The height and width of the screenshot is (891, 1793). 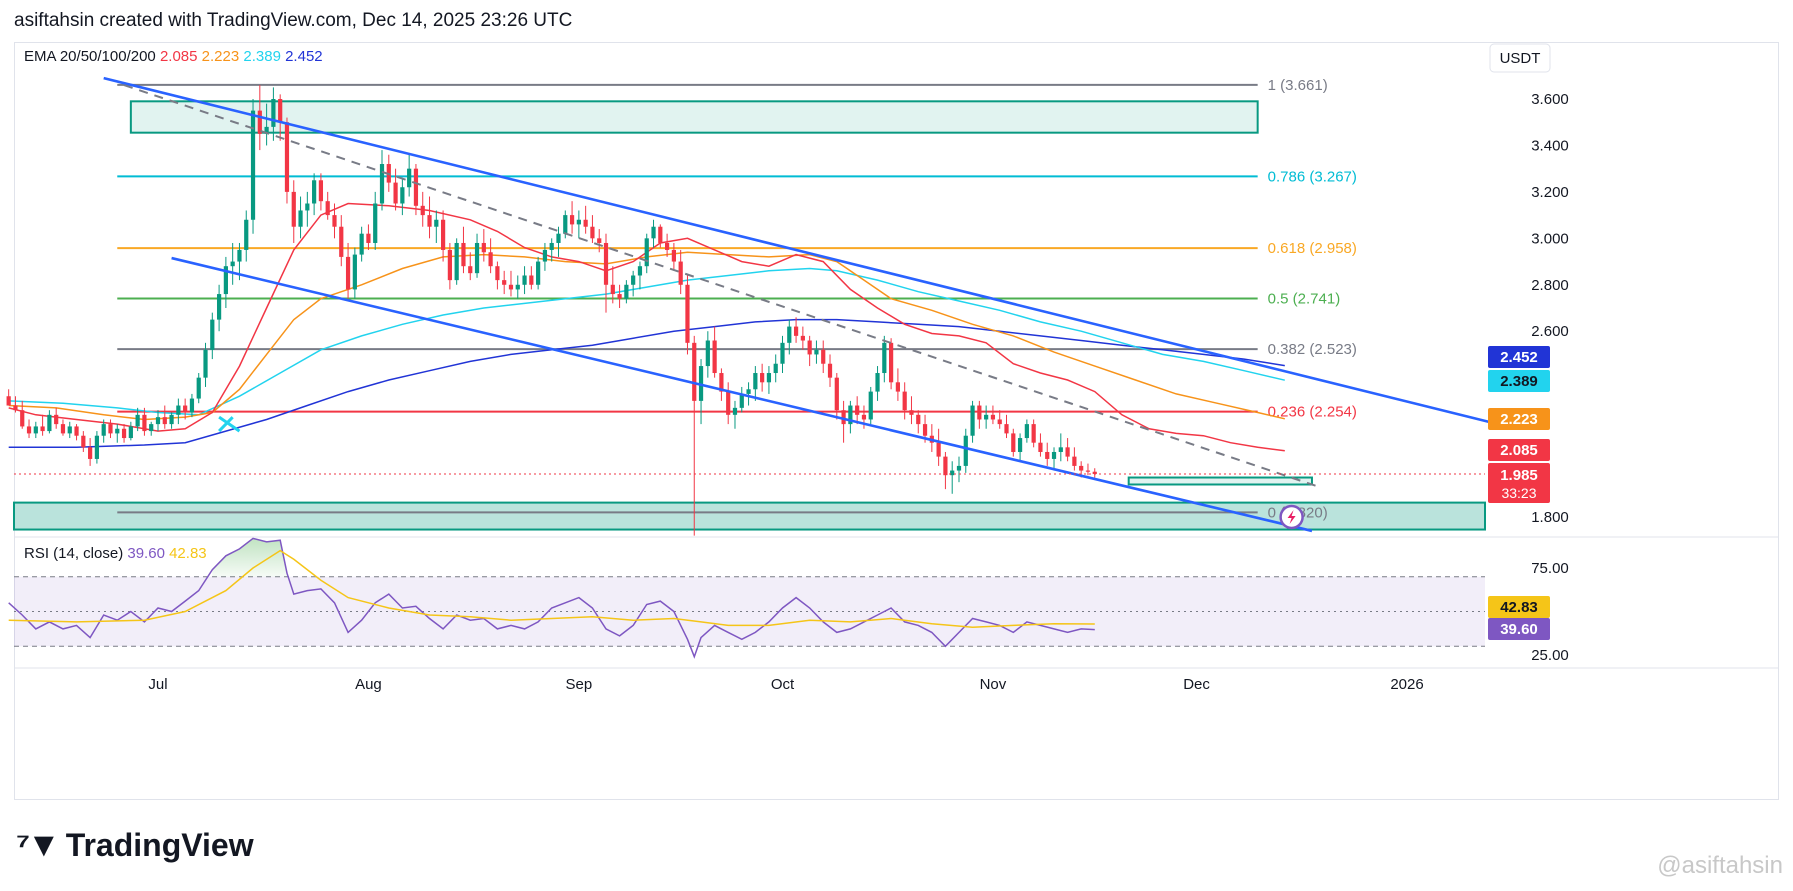 I want to click on currency-button: USDT, so click(x=1520, y=58).